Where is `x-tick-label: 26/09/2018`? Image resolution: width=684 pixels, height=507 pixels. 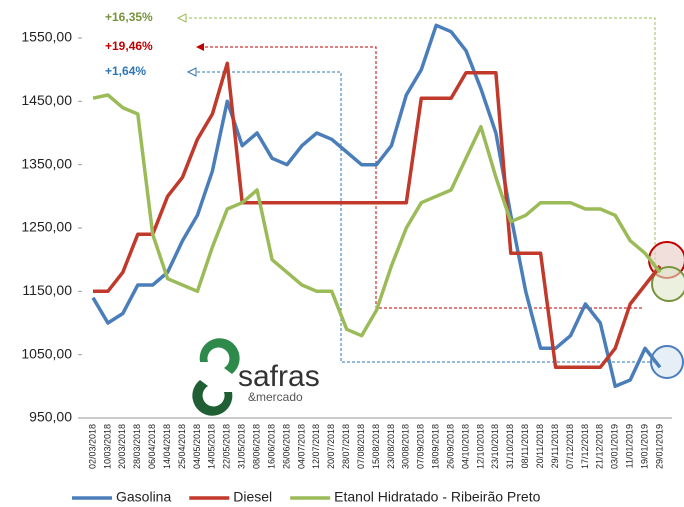
x-tick-label: 26/09/2018 is located at coordinates (450, 446).